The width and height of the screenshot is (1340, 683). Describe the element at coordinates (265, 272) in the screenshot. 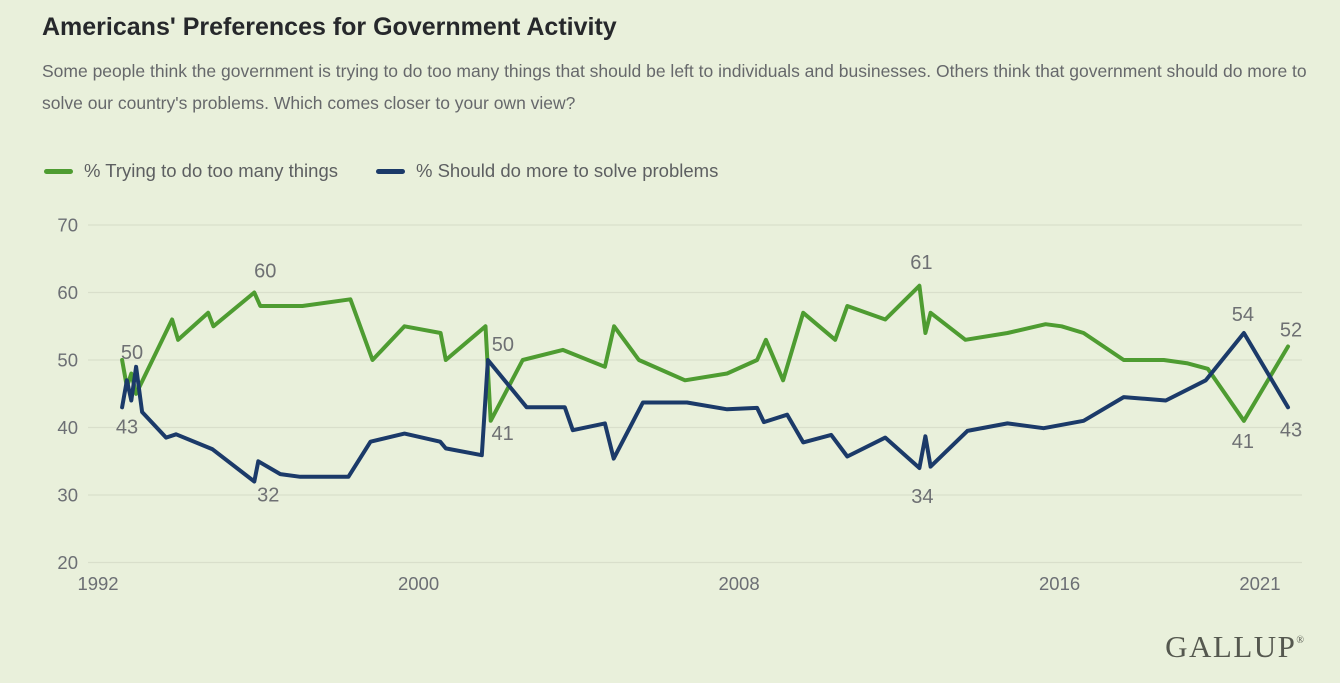

I see `point-label: 60` at that location.